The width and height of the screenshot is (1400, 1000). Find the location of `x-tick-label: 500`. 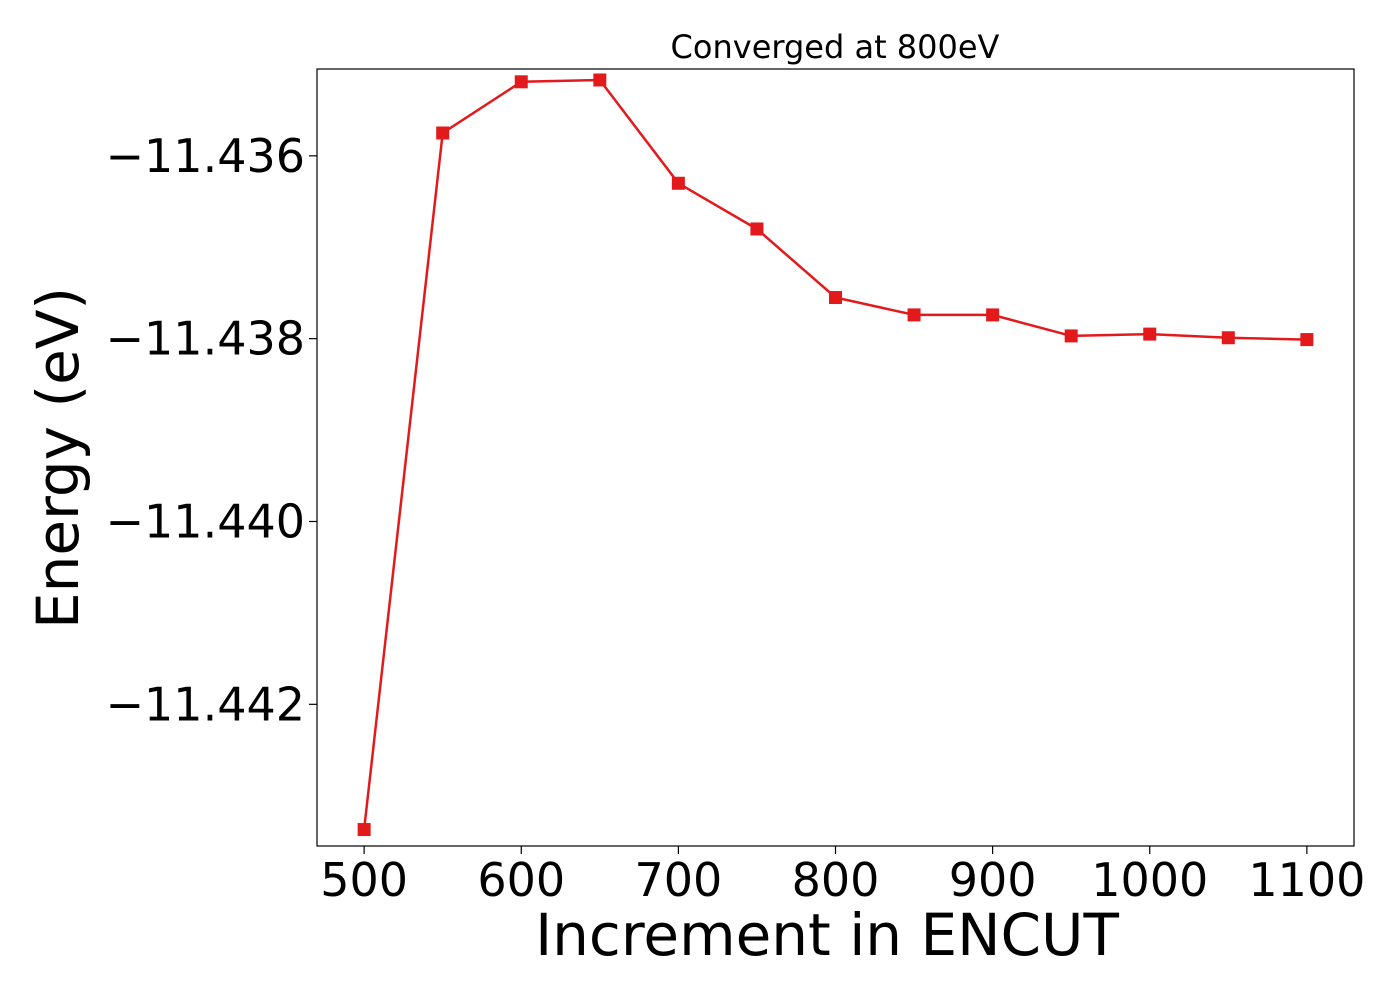

x-tick-label: 500 is located at coordinates (364, 880).